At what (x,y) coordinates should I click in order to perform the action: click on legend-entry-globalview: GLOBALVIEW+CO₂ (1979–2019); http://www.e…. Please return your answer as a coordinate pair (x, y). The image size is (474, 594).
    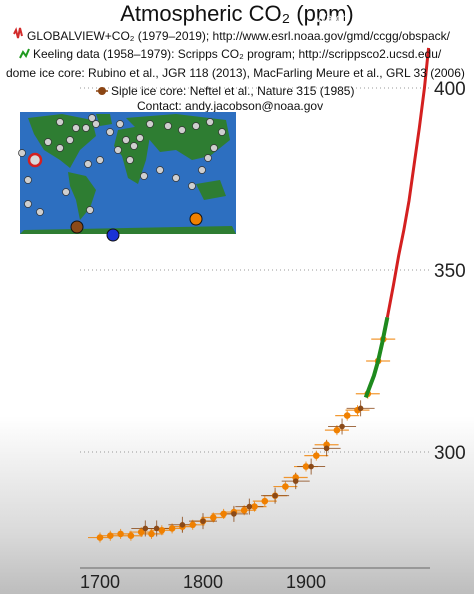
    Looking at the image, I should click on (232, 35).